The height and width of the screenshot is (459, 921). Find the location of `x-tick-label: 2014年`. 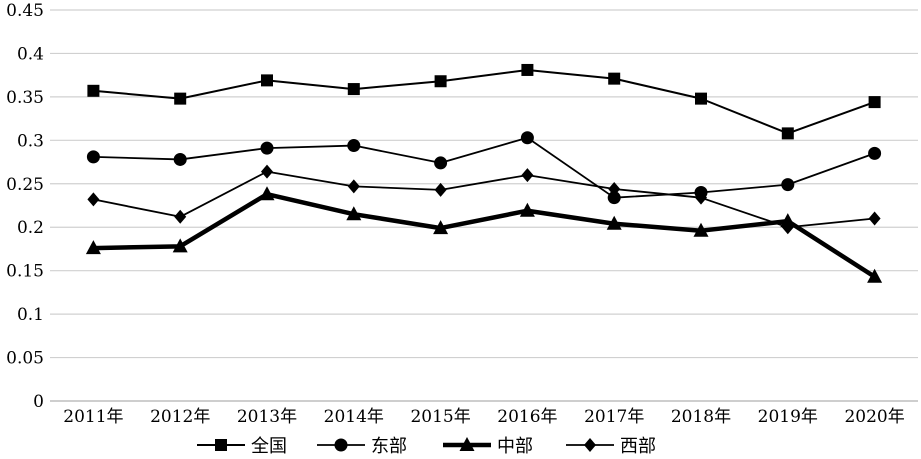

x-tick-label: 2014年 is located at coordinates (354, 417).